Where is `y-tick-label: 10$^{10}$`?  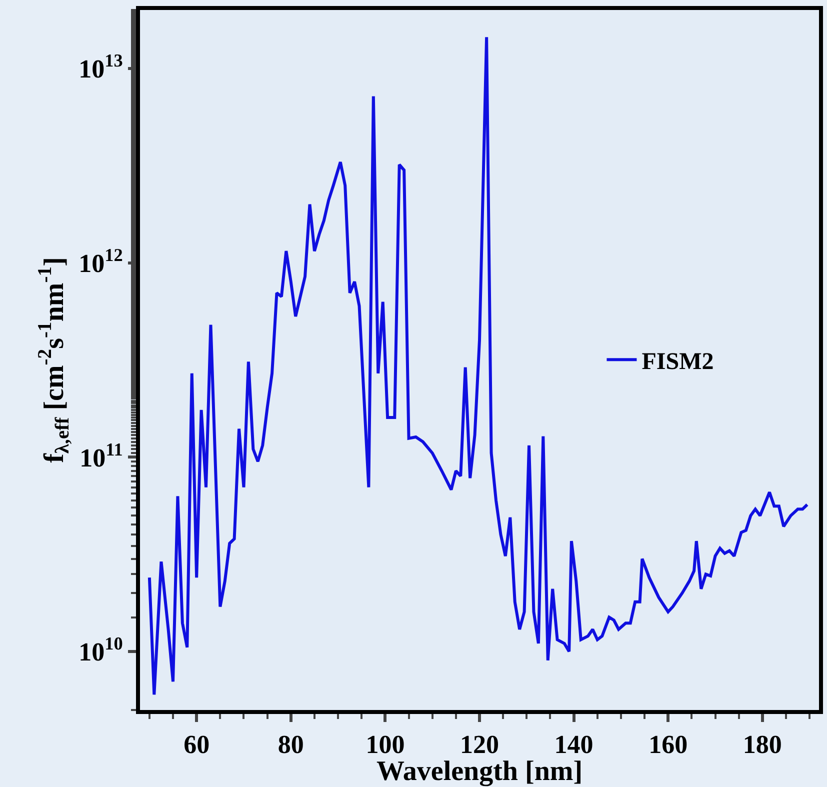
y-tick-label: 10$^{10}$ is located at coordinates (100, 650).